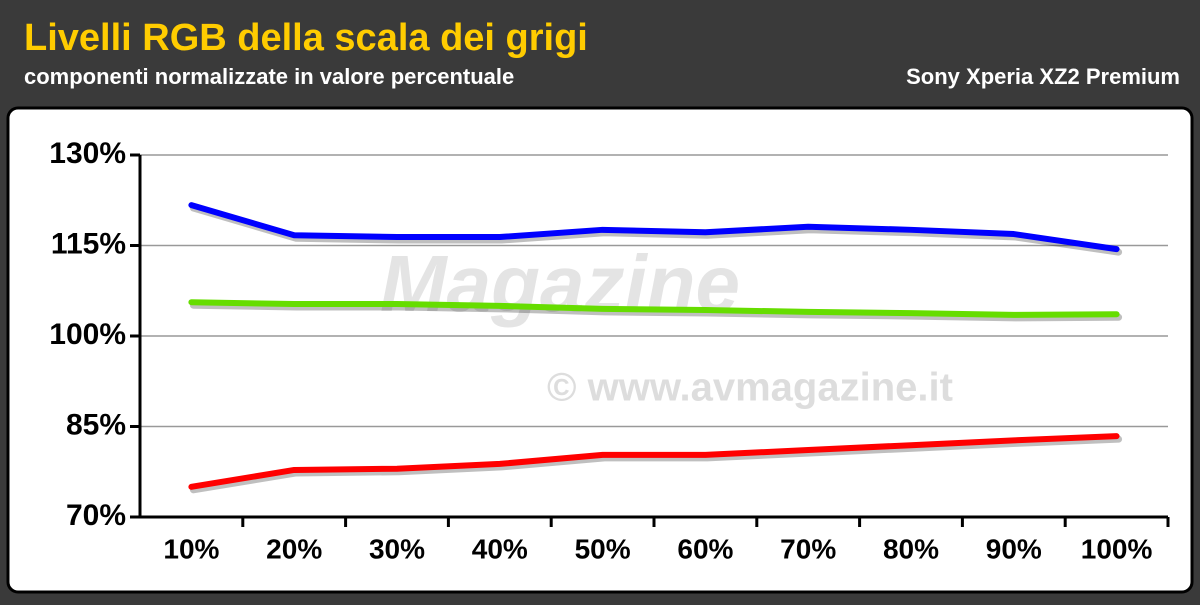 The height and width of the screenshot is (605, 1200). Describe the element at coordinates (808, 548) in the screenshot. I see `x-tick-label: 70%` at that location.